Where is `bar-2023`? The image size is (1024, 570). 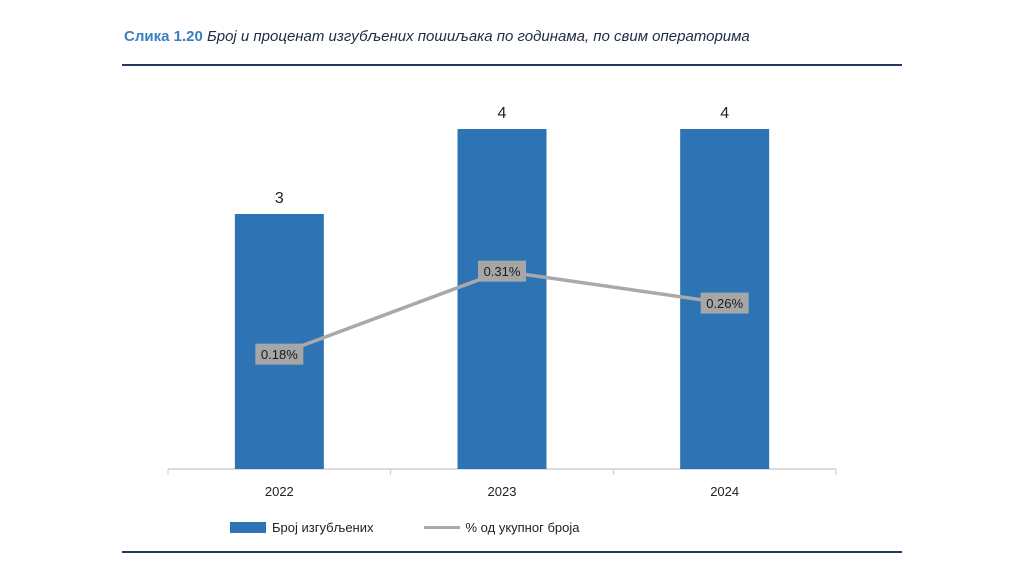
bar-2023 is located at coordinates (502, 299).